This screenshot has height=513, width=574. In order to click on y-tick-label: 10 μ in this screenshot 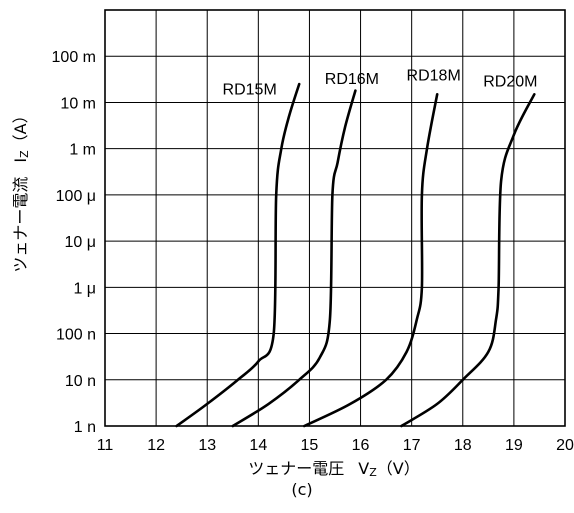, I will do `click(80, 242)`.